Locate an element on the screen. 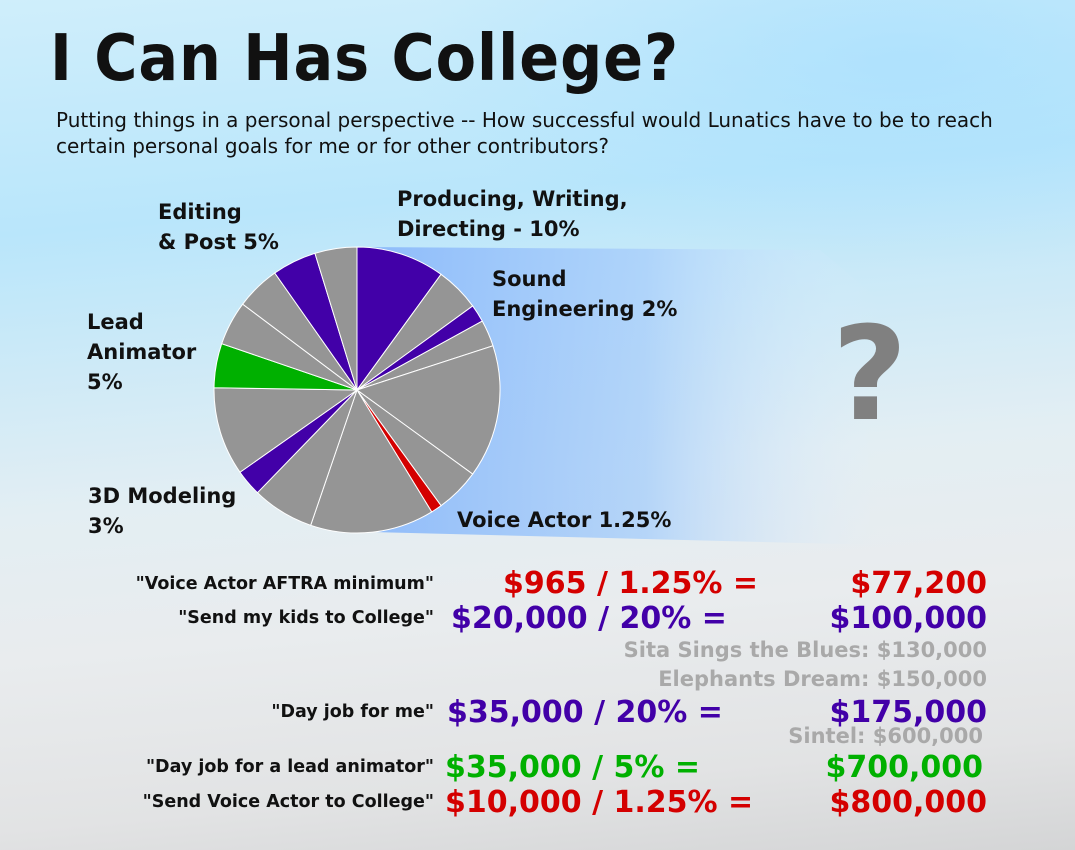 The width and height of the screenshot is (1075, 850). row-label-kids-college: "Send my kids to College" is located at coordinates (306, 618).